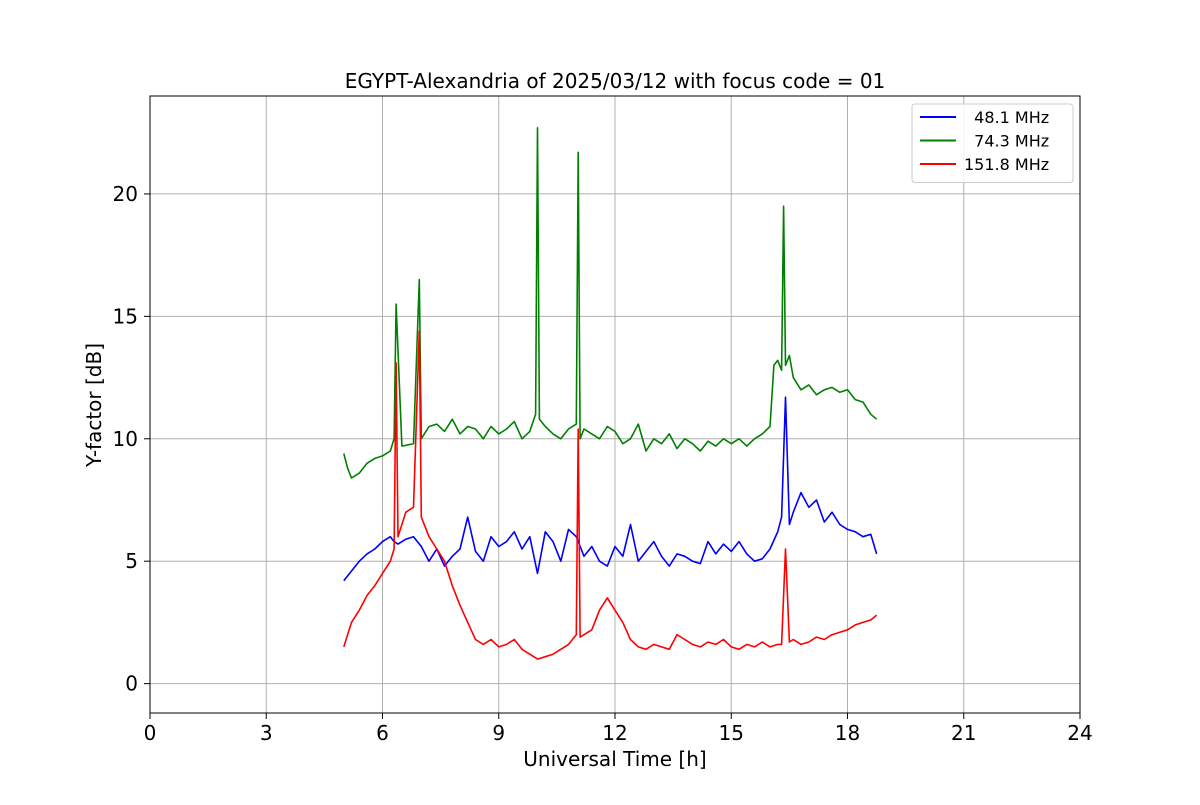 The height and width of the screenshot is (805, 1200). I want to click on x-tick-label: 6, so click(382, 733).